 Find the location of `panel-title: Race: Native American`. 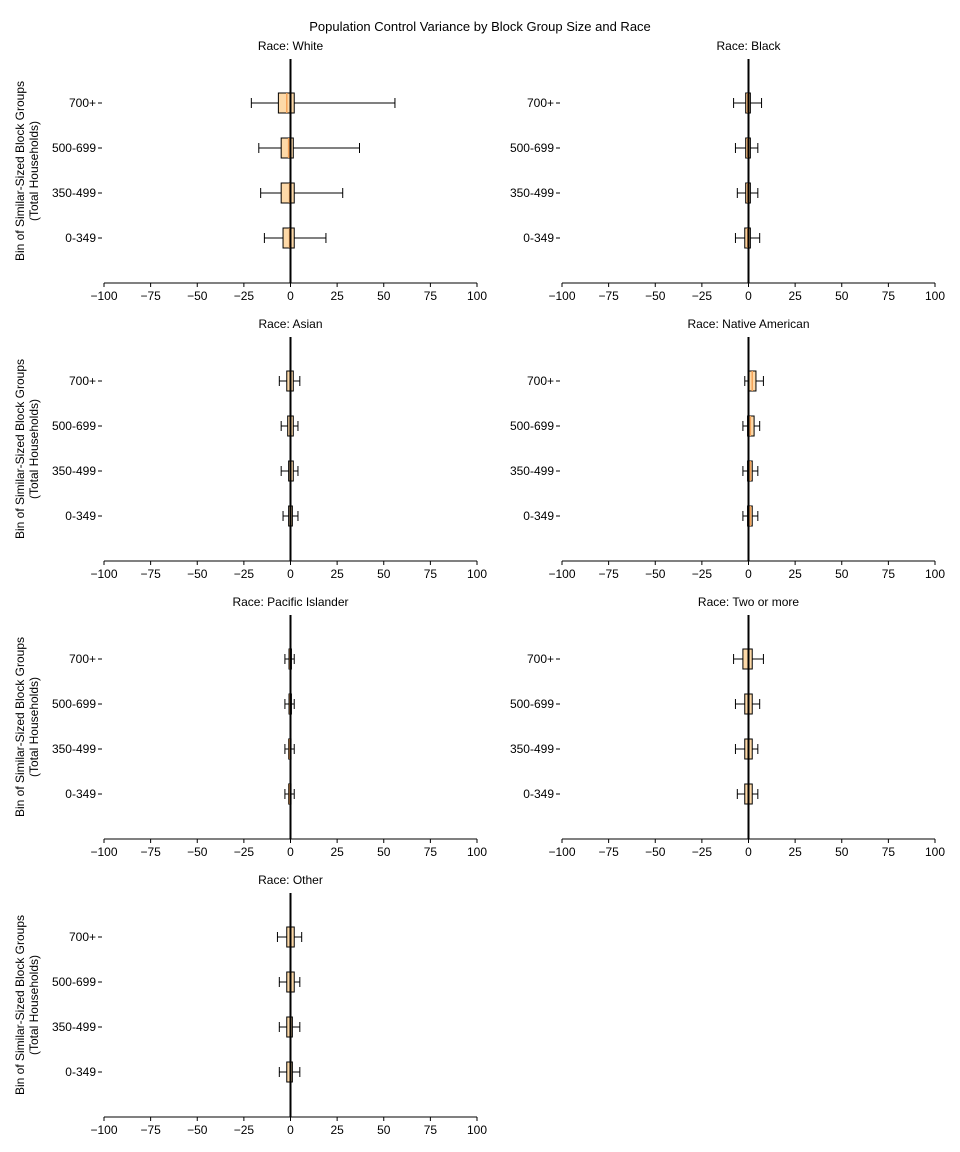

panel-title: Race: Native American is located at coordinates (748, 324).